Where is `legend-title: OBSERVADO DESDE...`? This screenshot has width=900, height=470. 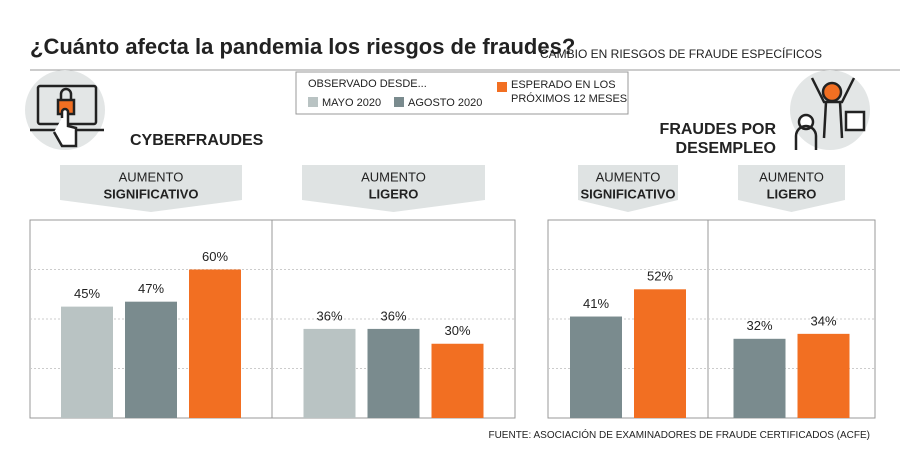 legend-title: OBSERVADO DESDE... is located at coordinates (367, 84).